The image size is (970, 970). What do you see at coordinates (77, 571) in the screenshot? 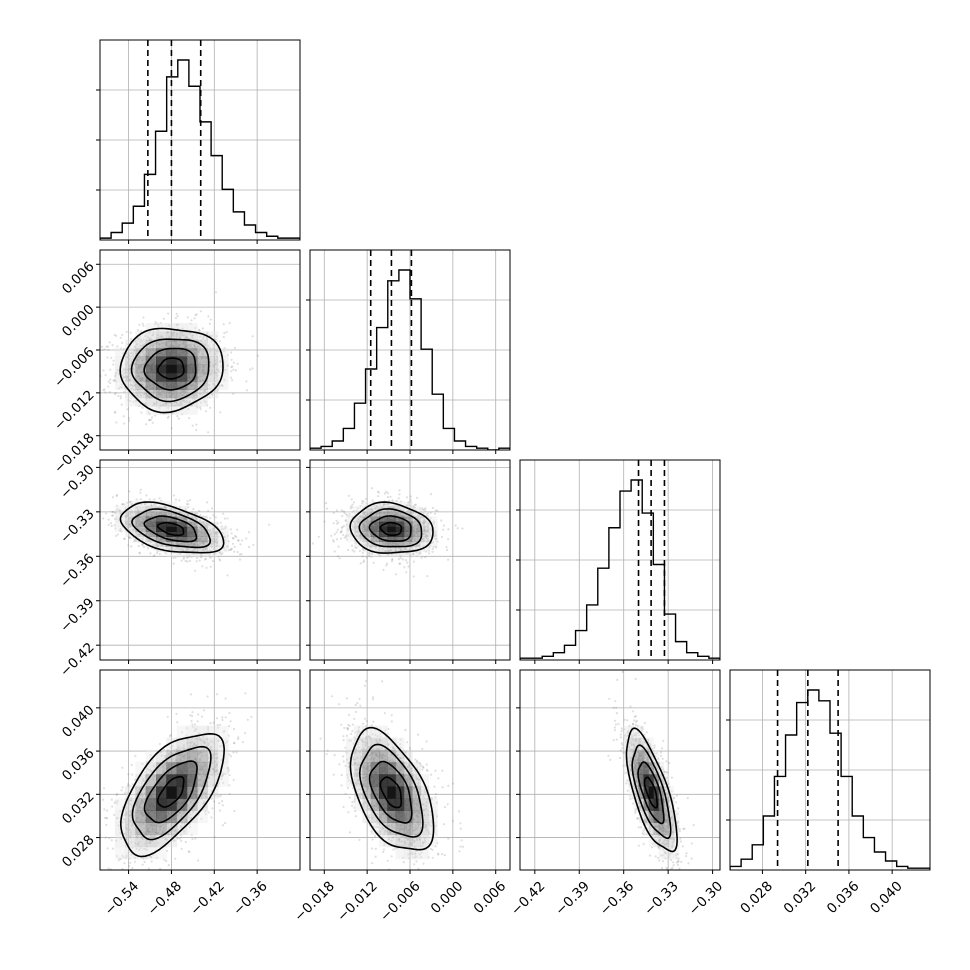
I see `ytick-label: −0.36` at bounding box center [77, 571].